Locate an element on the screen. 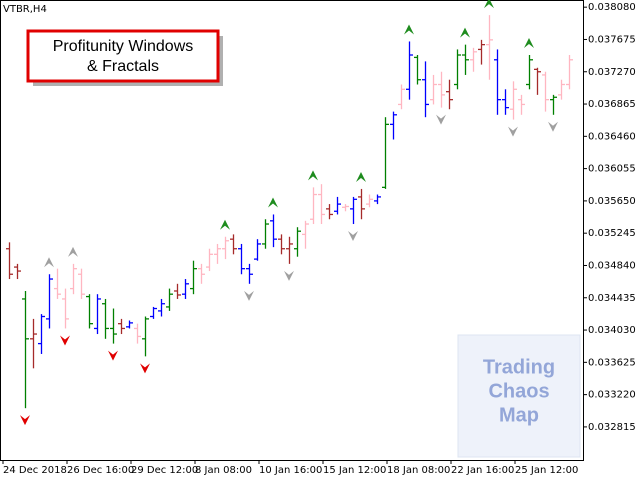 This screenshot has width=640, height=480. y-tick-label: 0.034030 is located at coordinates (612, 330).